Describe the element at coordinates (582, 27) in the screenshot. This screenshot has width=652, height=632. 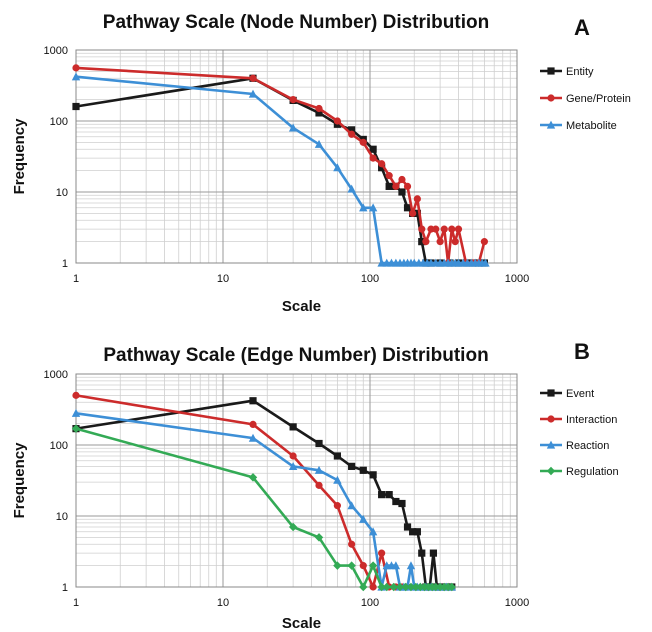
I see `panel-label: A` at that location.